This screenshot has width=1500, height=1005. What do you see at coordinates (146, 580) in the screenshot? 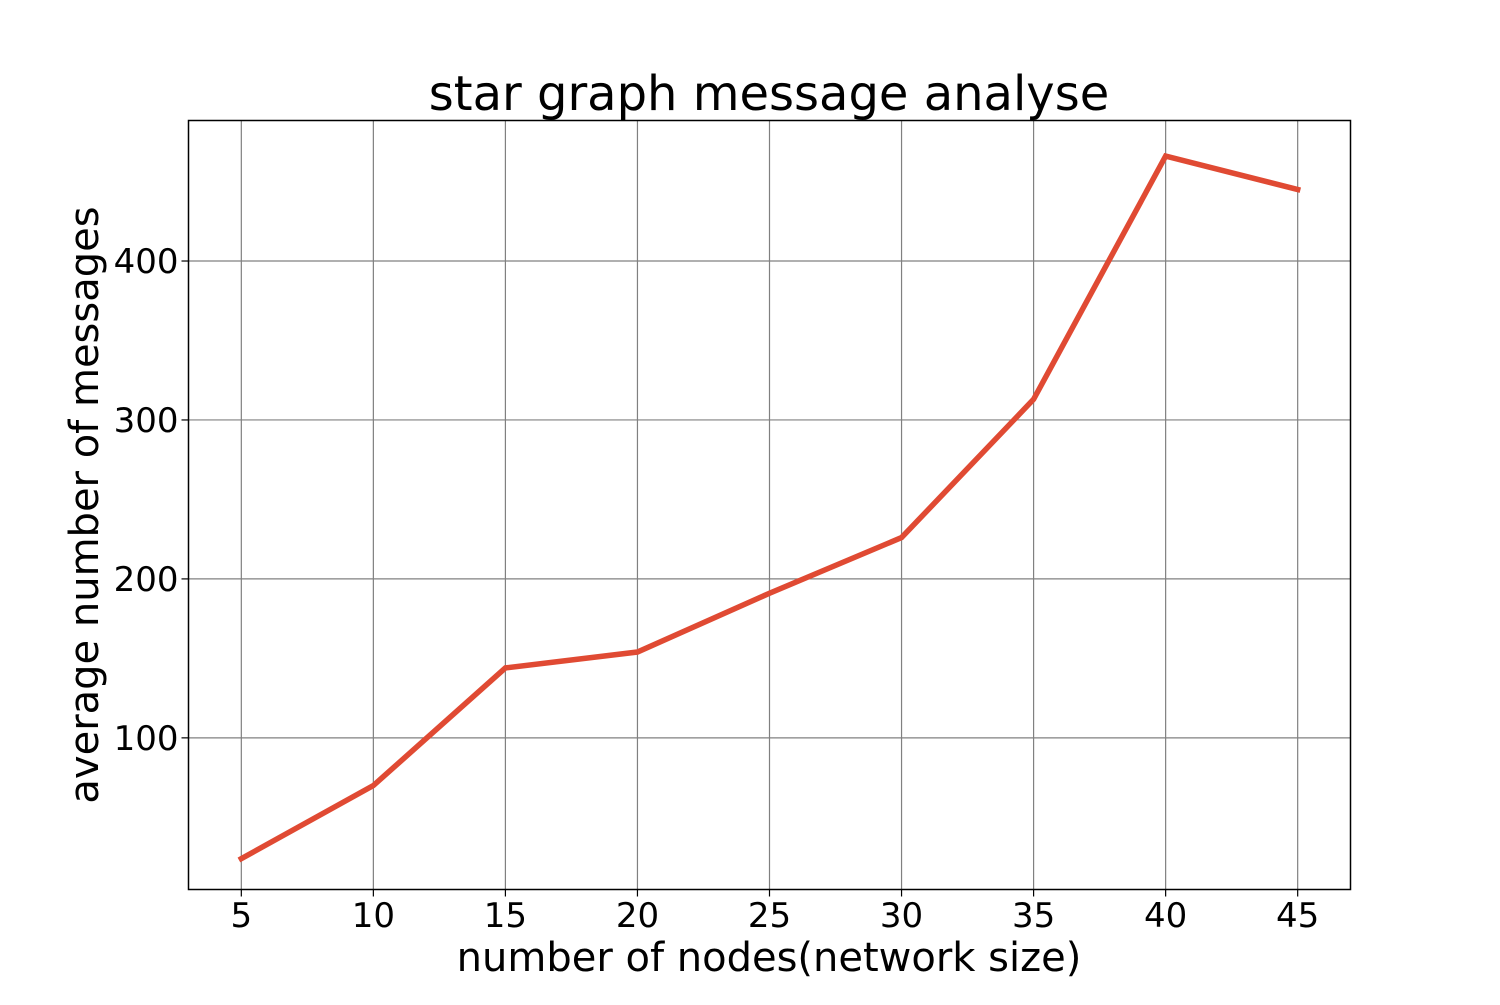
I see `y-tick-label: 200` at bounding box center [146, 580].